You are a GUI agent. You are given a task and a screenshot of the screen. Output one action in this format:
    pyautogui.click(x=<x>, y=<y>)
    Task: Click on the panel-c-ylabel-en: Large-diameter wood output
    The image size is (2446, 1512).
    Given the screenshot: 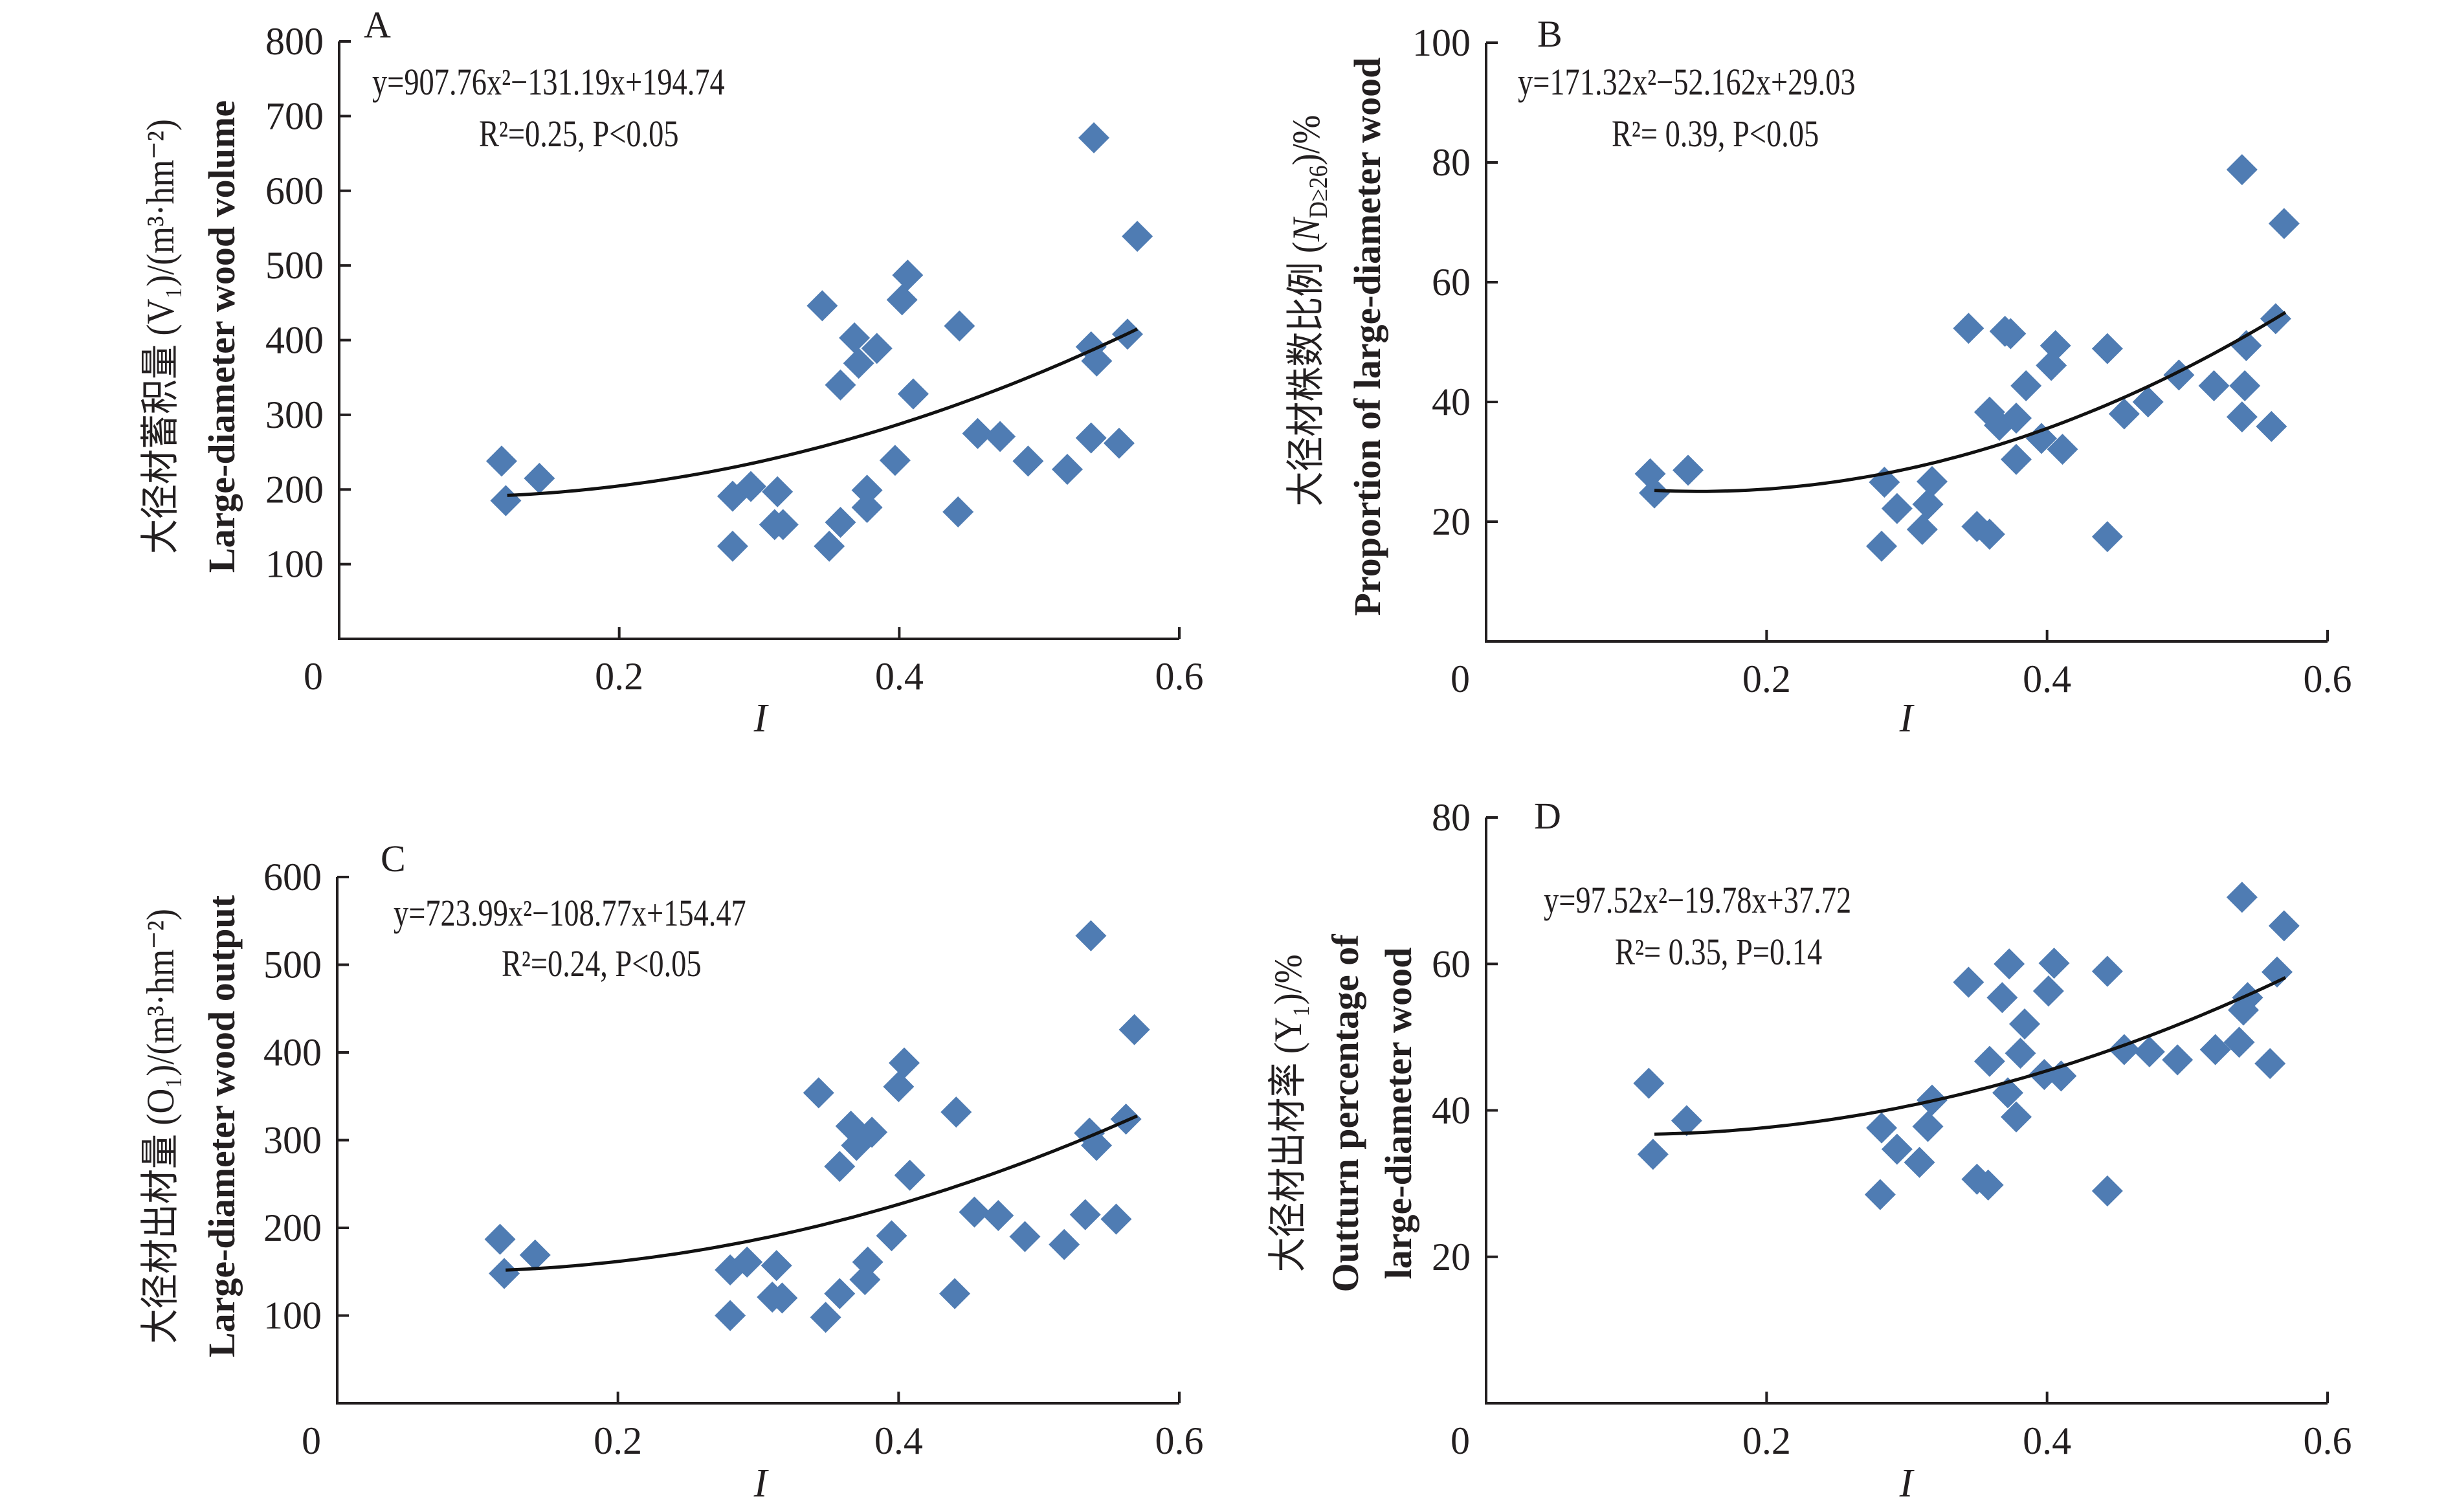 What is the action you would take?
    pyautogui.click(x=222, y=1126)
    